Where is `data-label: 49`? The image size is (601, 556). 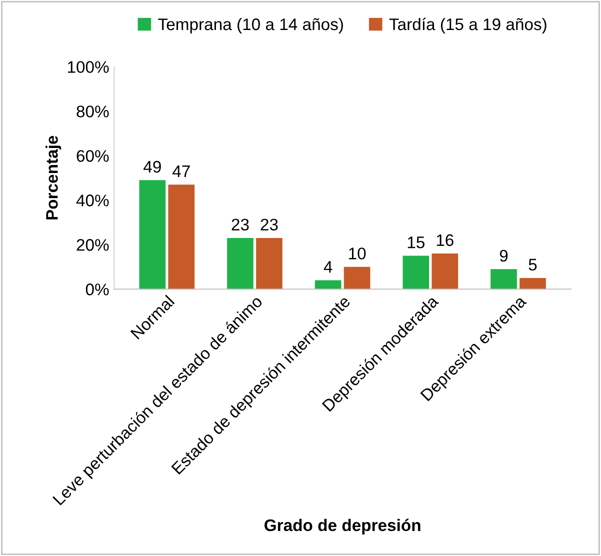 data-label: 49 is located at coordinates (152, 166).